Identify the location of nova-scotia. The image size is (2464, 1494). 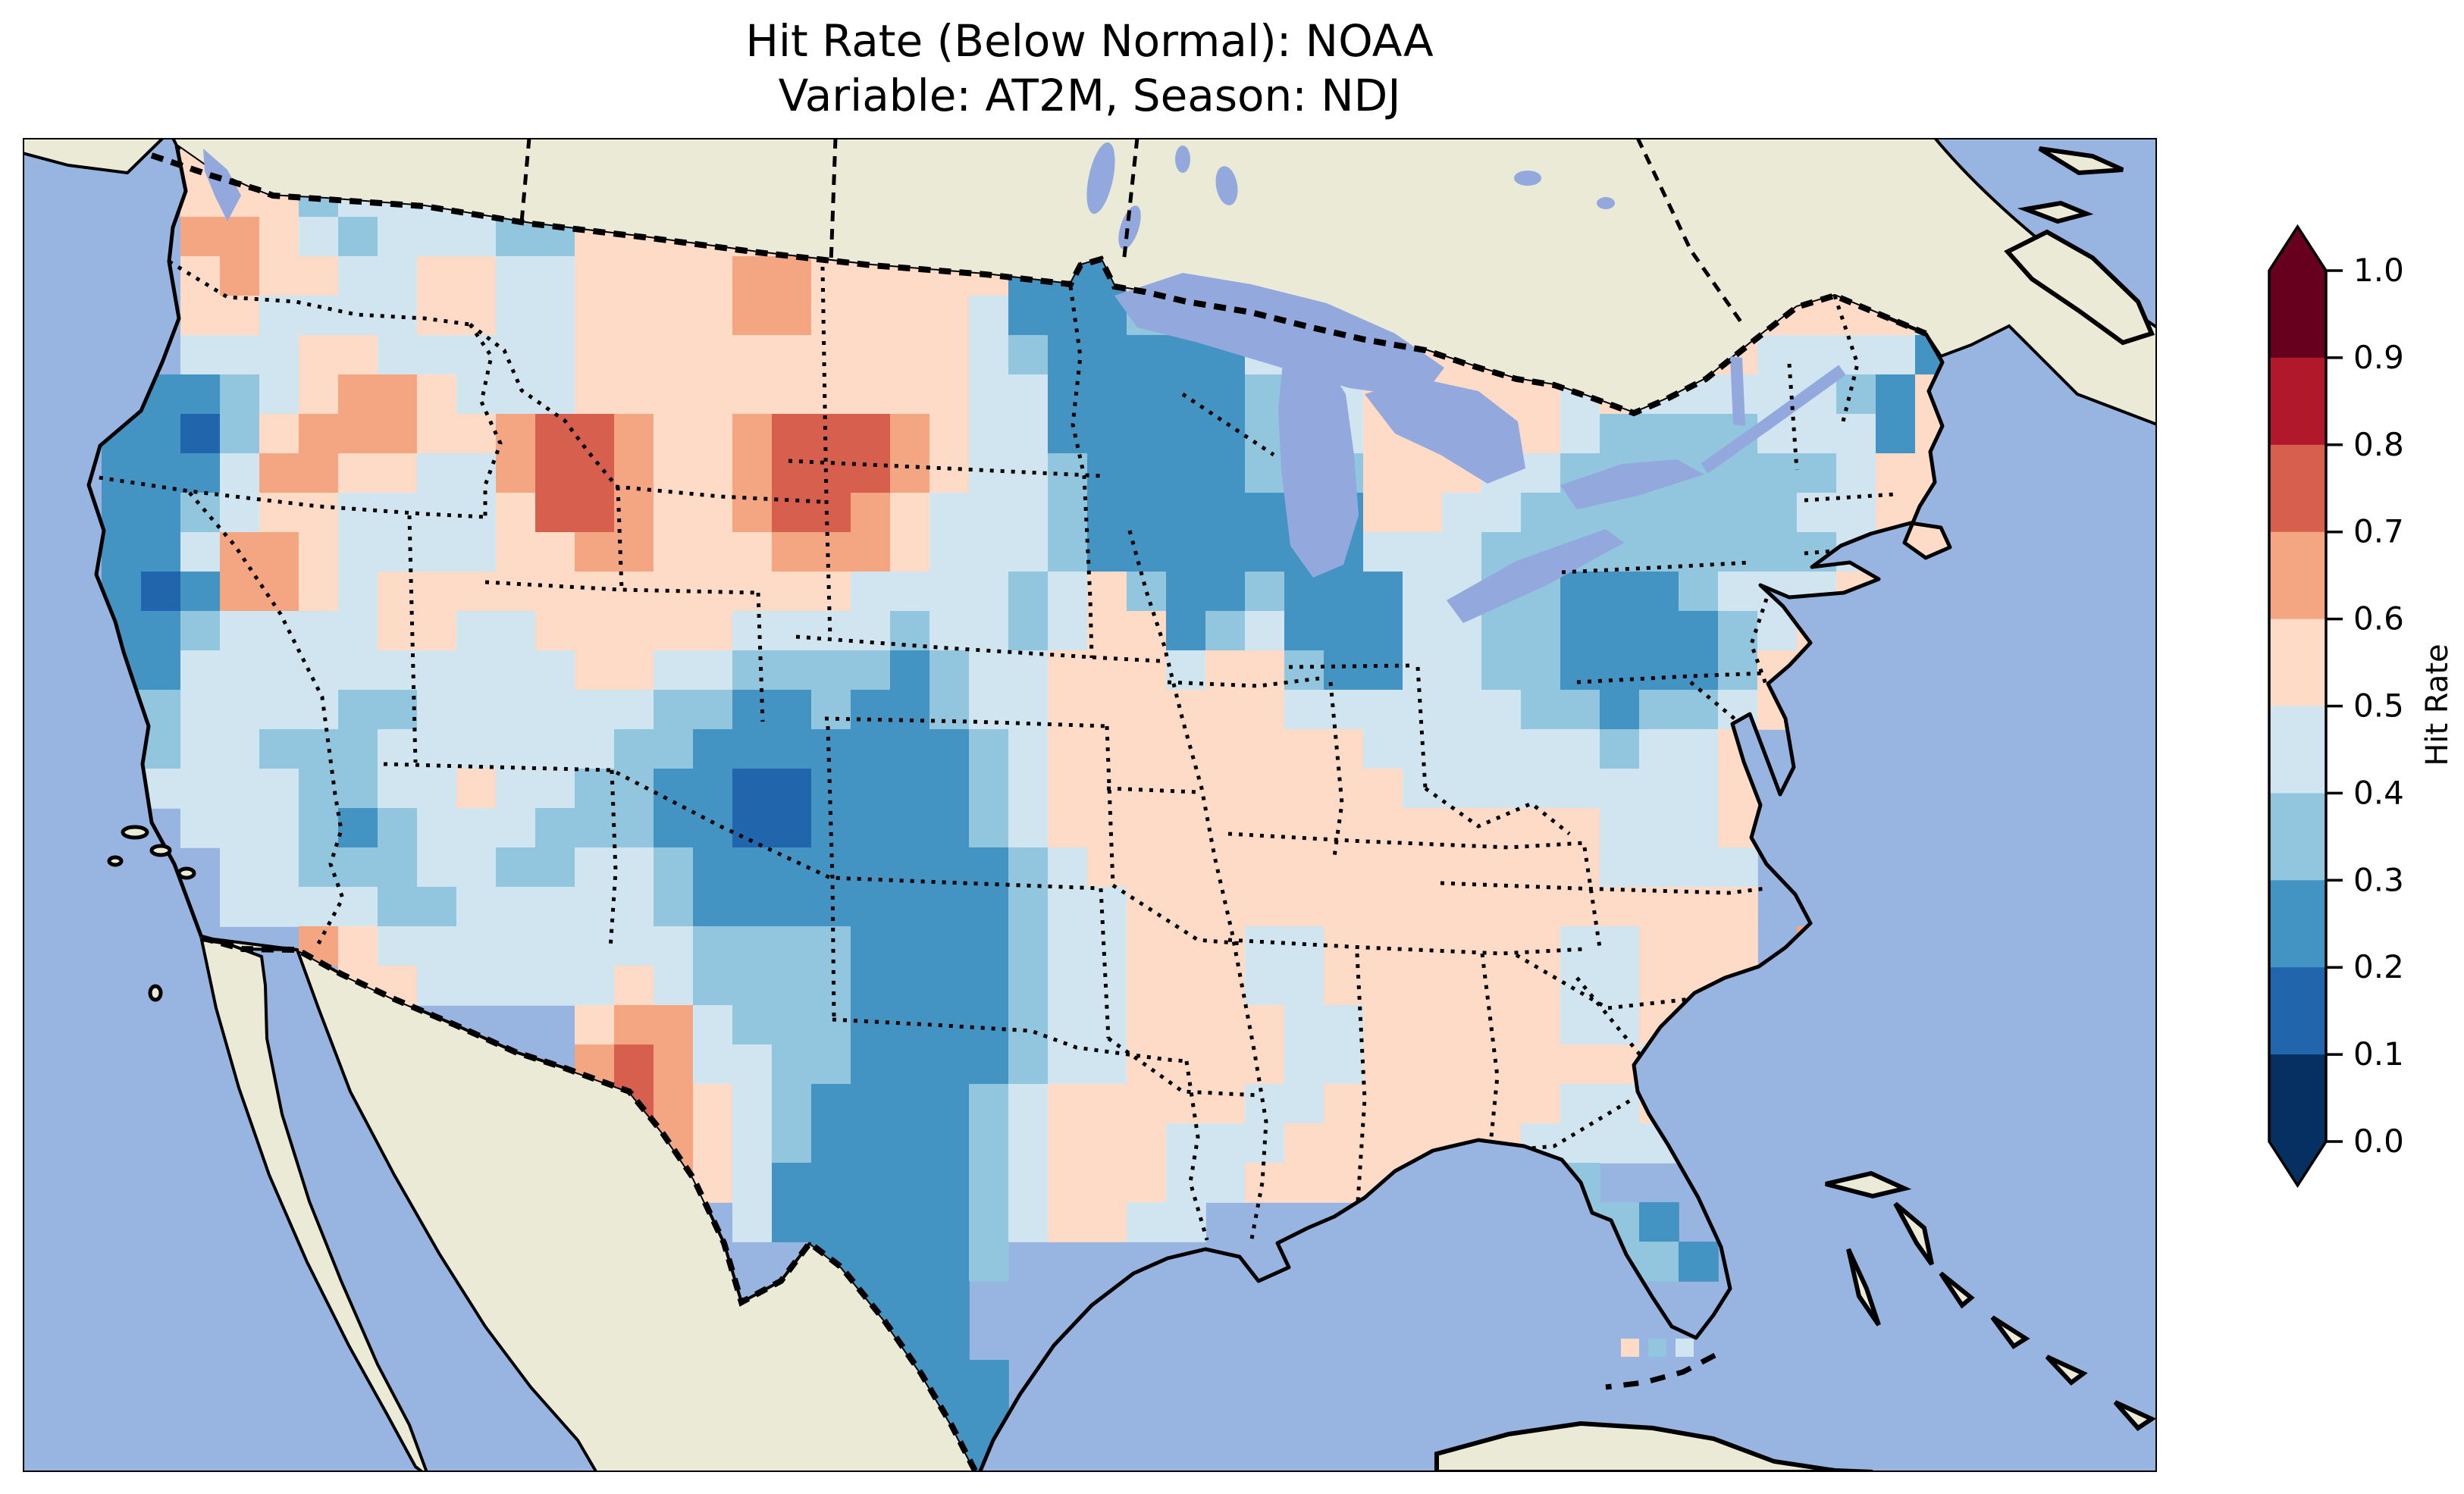
(2079, 287).